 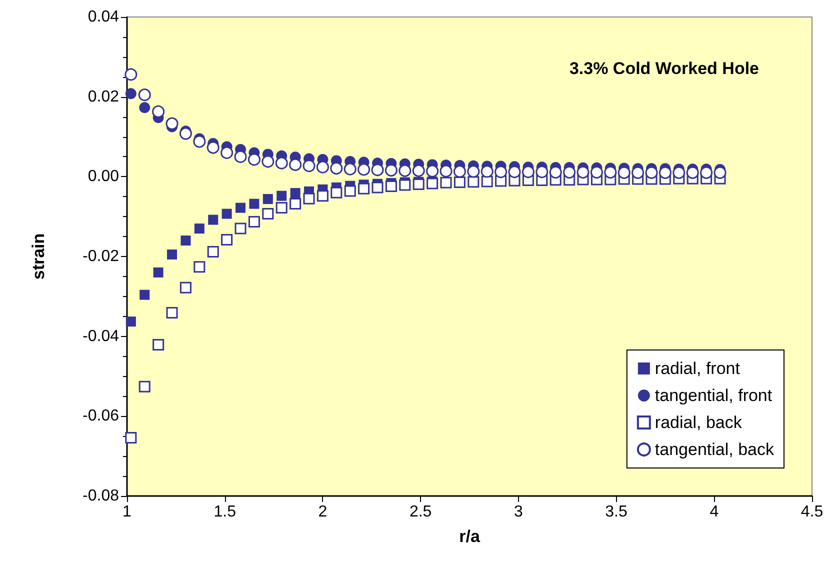 I want to click on legend-label: tangential, front, so click(x=713, y=395).